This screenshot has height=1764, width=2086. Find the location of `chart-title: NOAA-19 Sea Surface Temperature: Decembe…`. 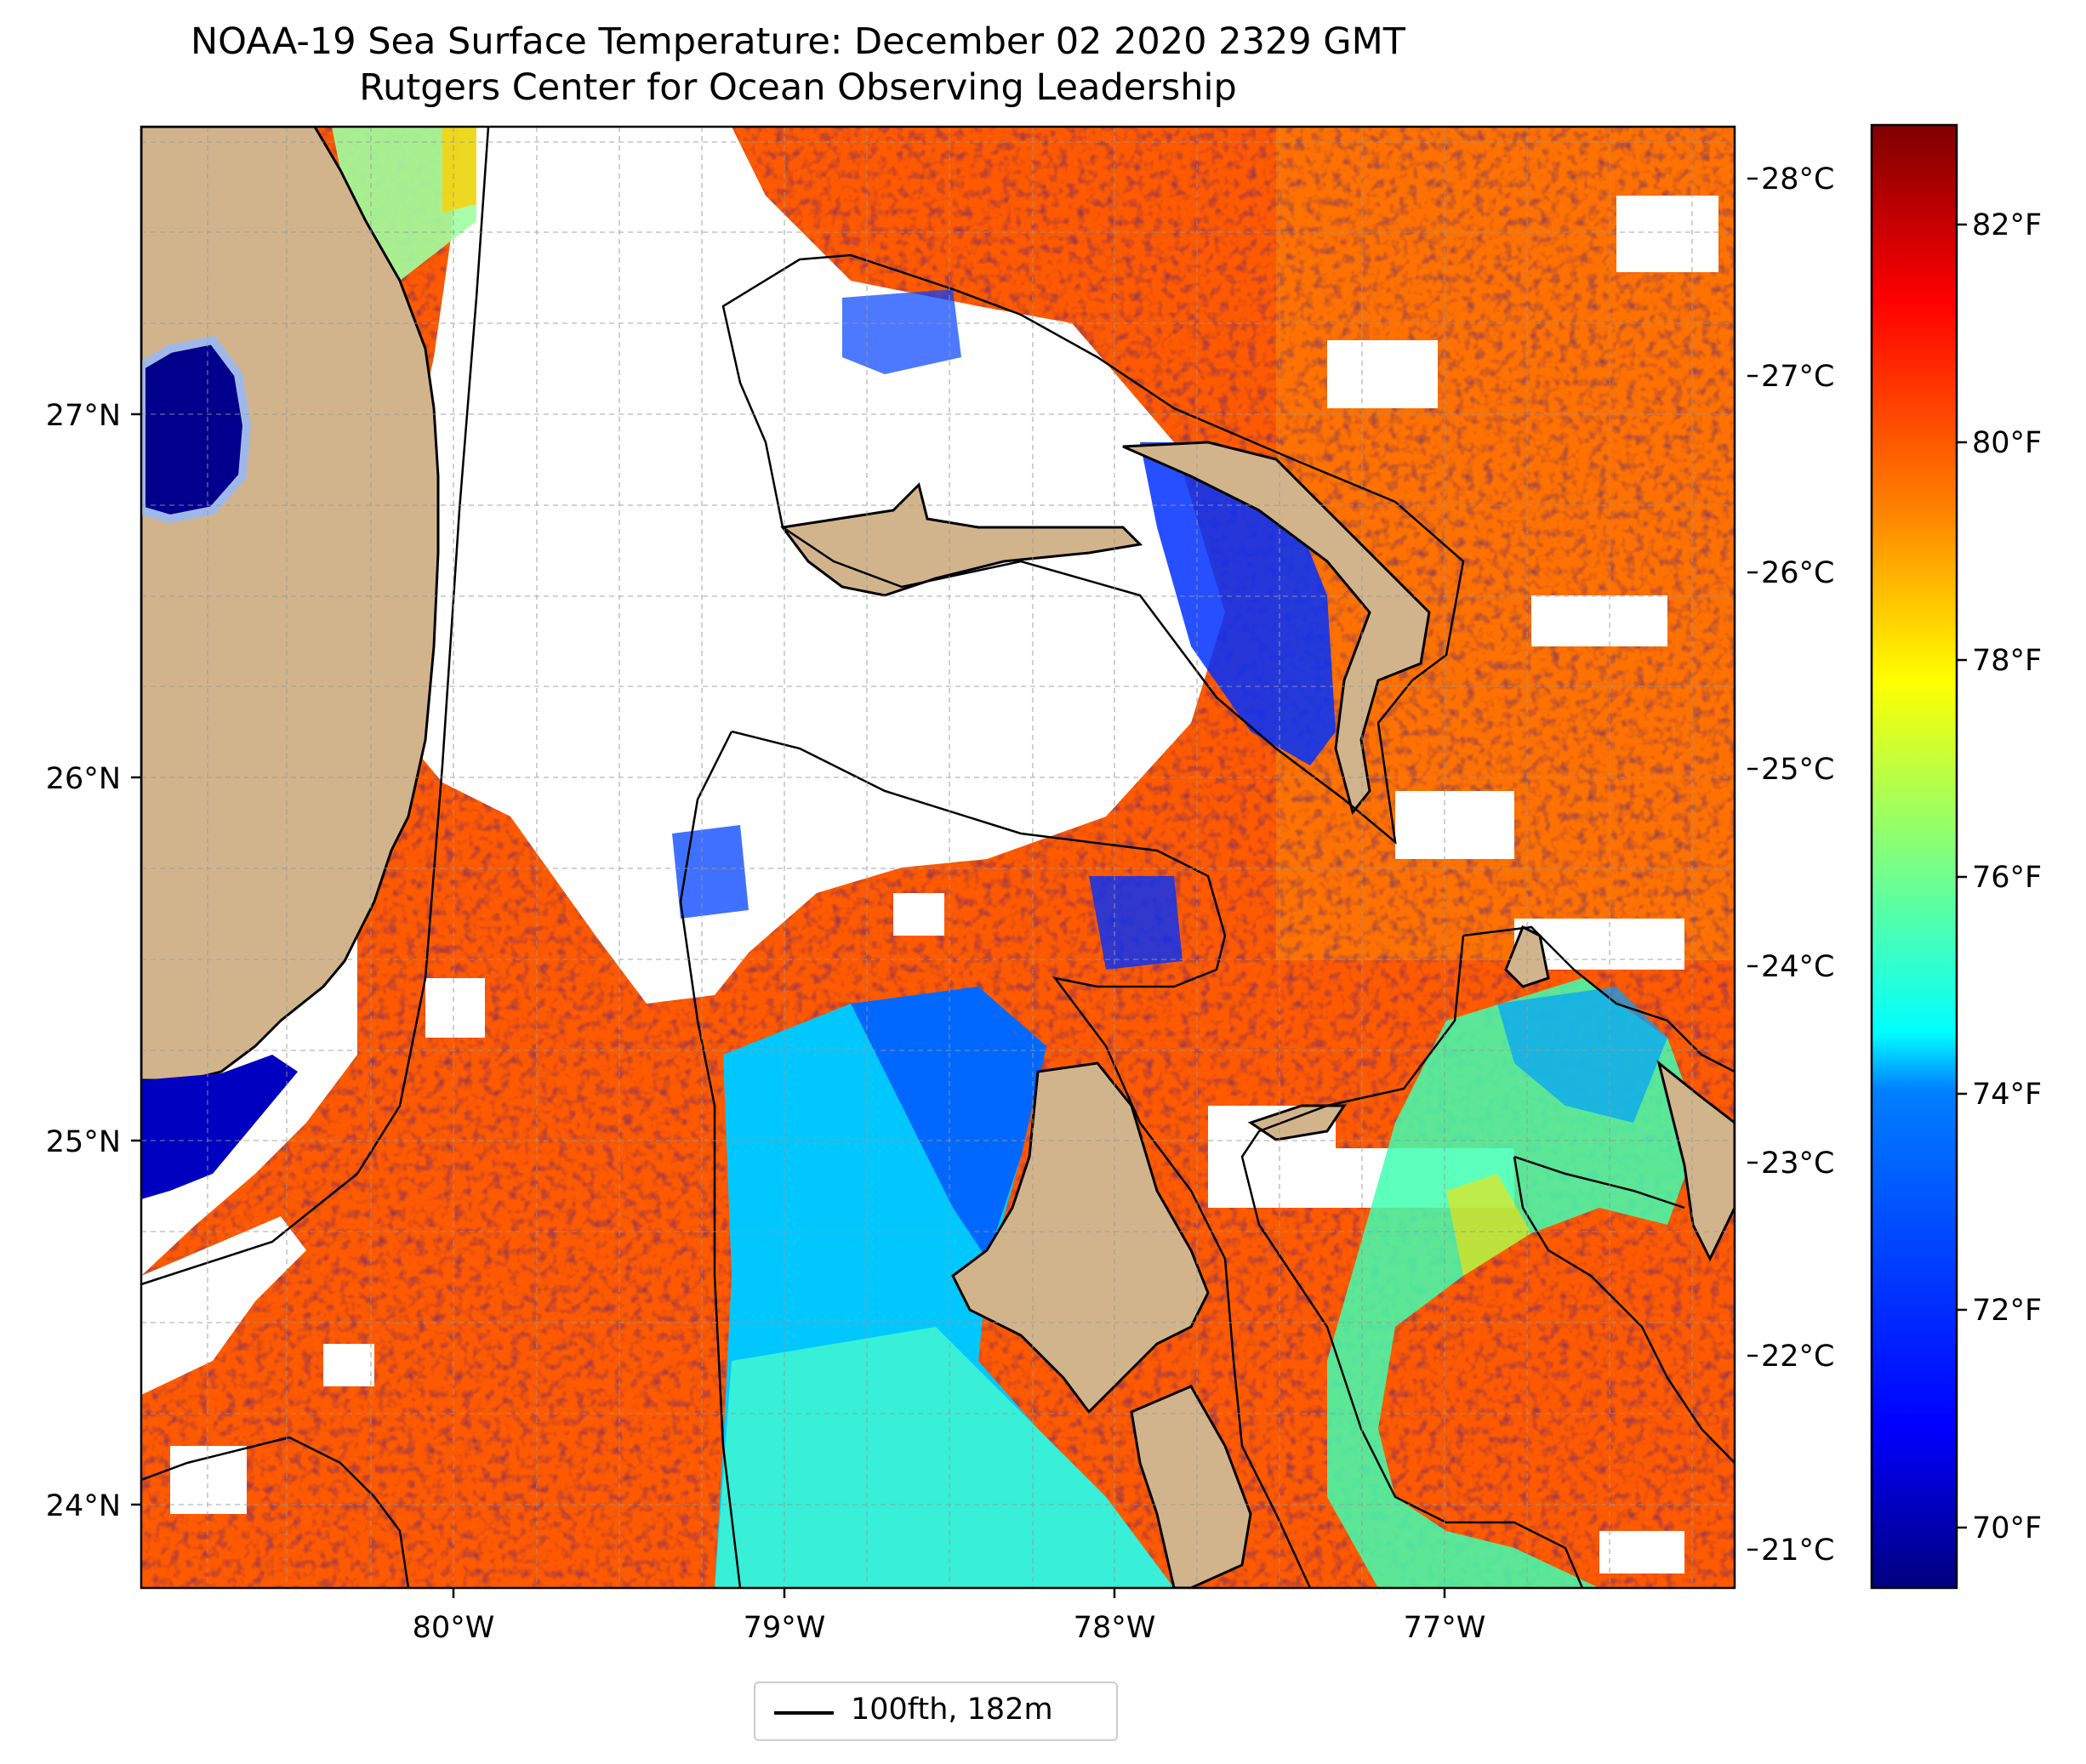

chart-title: NOAA-19 Sea Surface Temperature: Decembe… is located at coordinates (798, 41).